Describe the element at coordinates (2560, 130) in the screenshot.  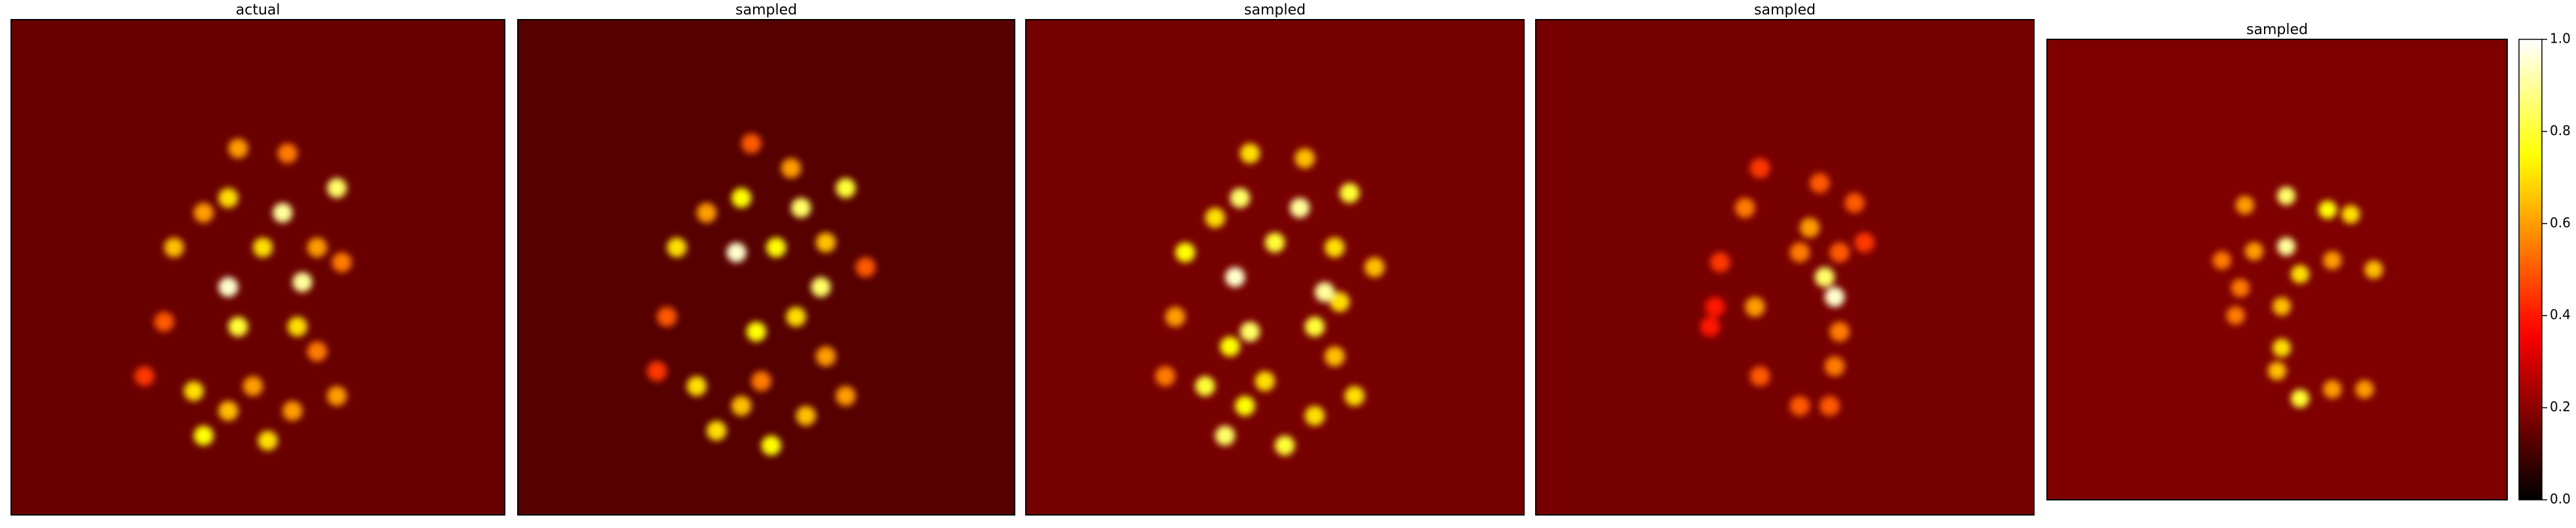
I see `colorbar-tick-label: 0.8` at that location.